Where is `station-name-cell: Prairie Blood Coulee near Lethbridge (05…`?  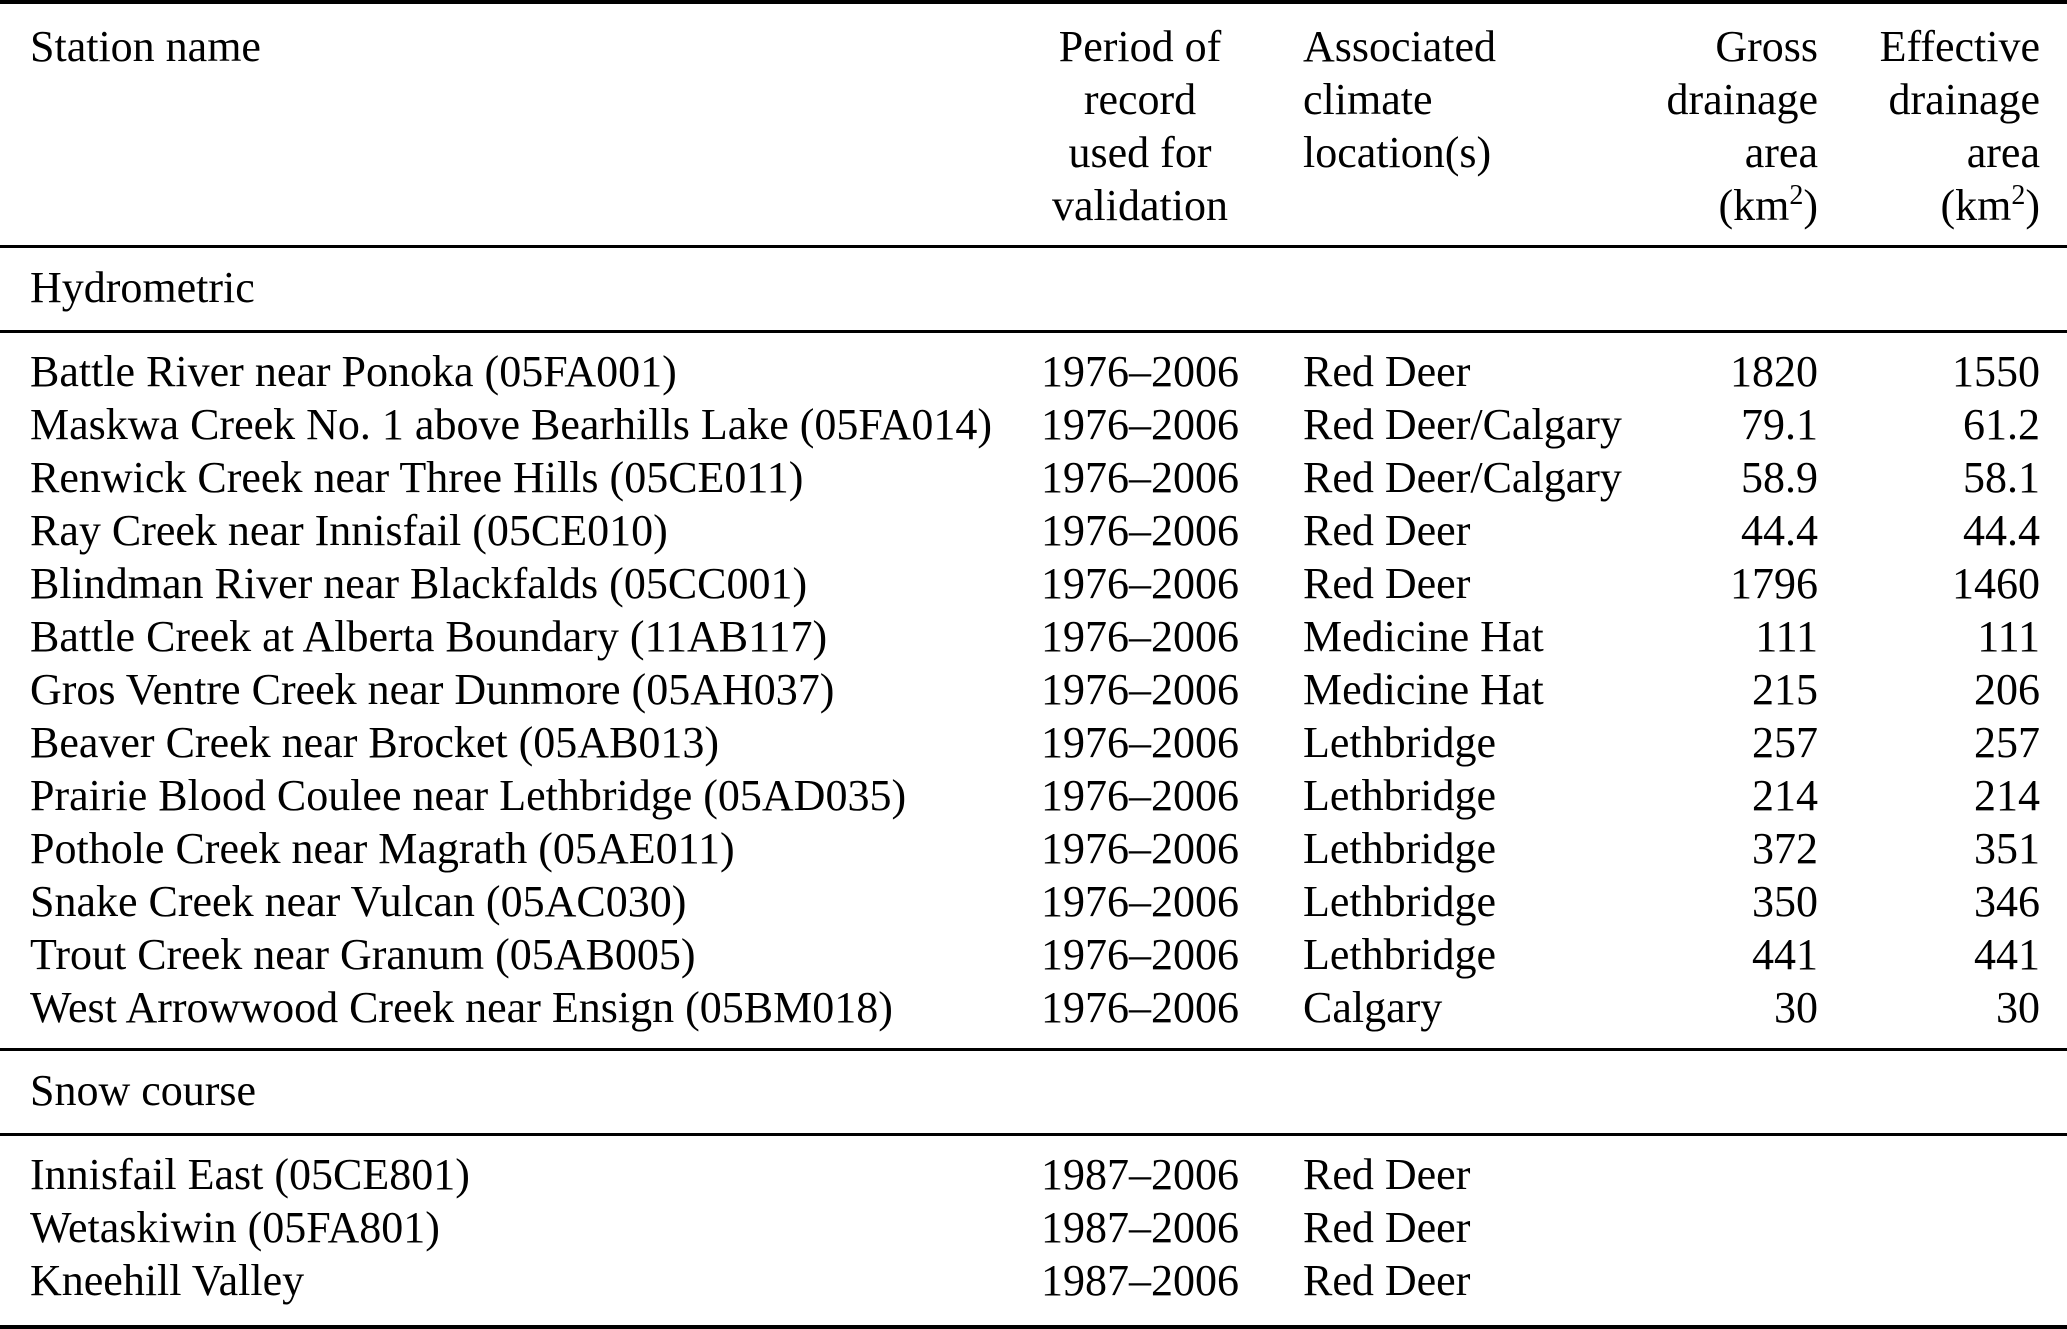 station-name-cell: Prairie Blood Coulee near Lethbridge (05… is located at coordinates (468, 795).